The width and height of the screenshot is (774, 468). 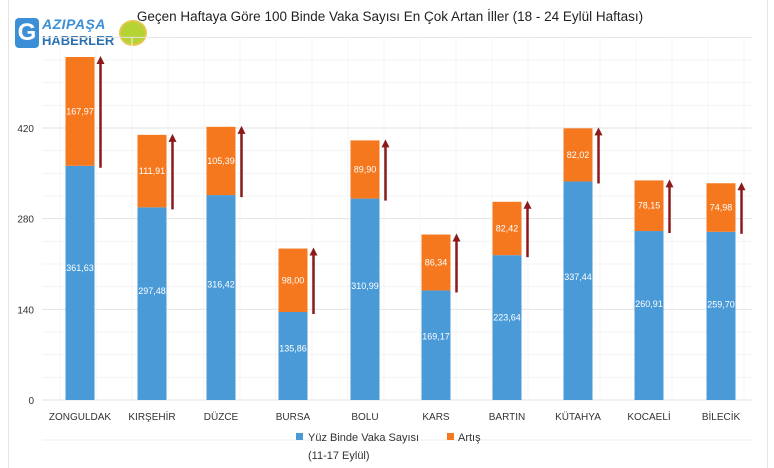 I want to click on increase-value-label: 74,98, so click(x=721, y=208).